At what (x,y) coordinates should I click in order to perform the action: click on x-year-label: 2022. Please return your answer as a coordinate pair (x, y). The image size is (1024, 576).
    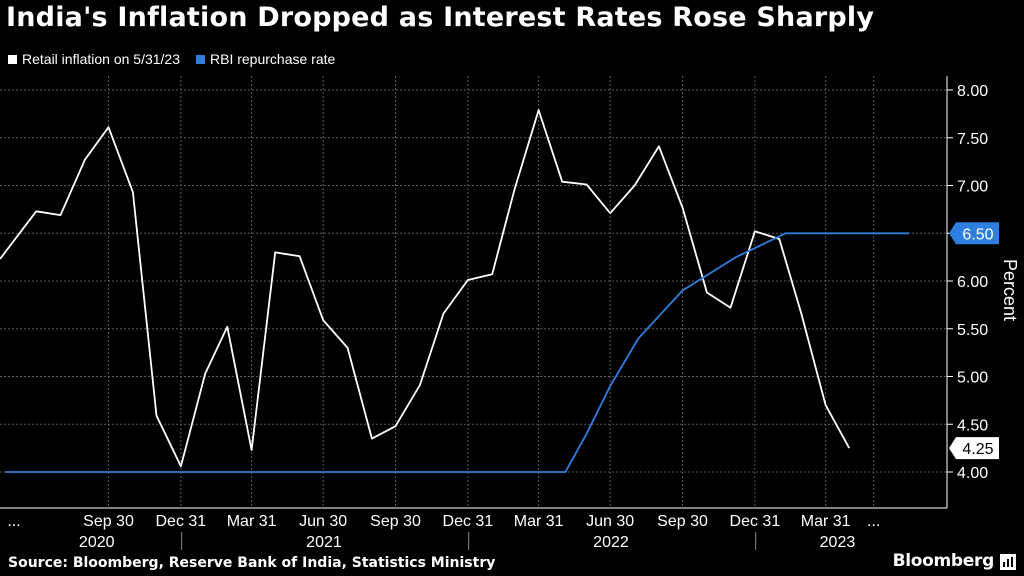
    Looking at the image, I should click on (611, 542).